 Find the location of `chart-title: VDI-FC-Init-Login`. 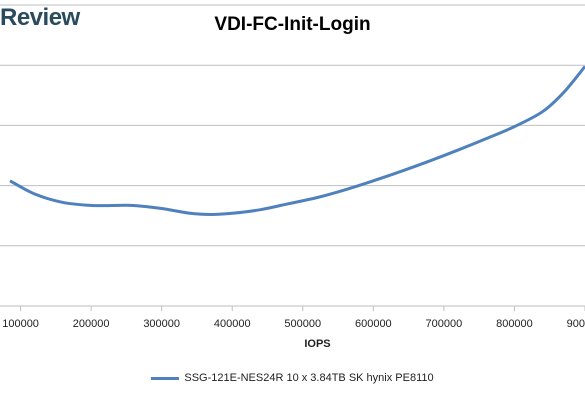

chart-title: VDI-FC-Init-Login is located at coordinates (292, 24).